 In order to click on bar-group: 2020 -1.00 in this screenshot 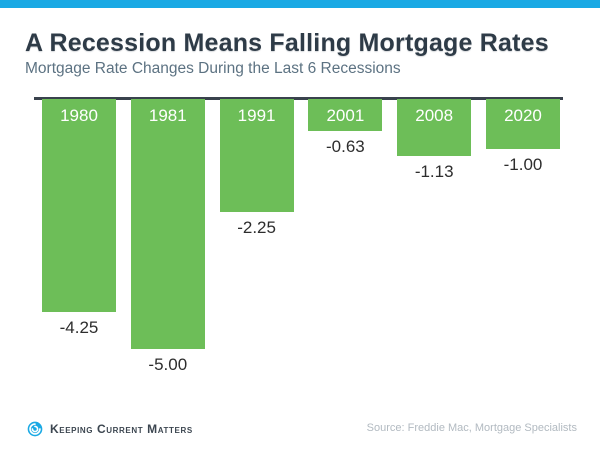, I will do `click(522, 136)`.